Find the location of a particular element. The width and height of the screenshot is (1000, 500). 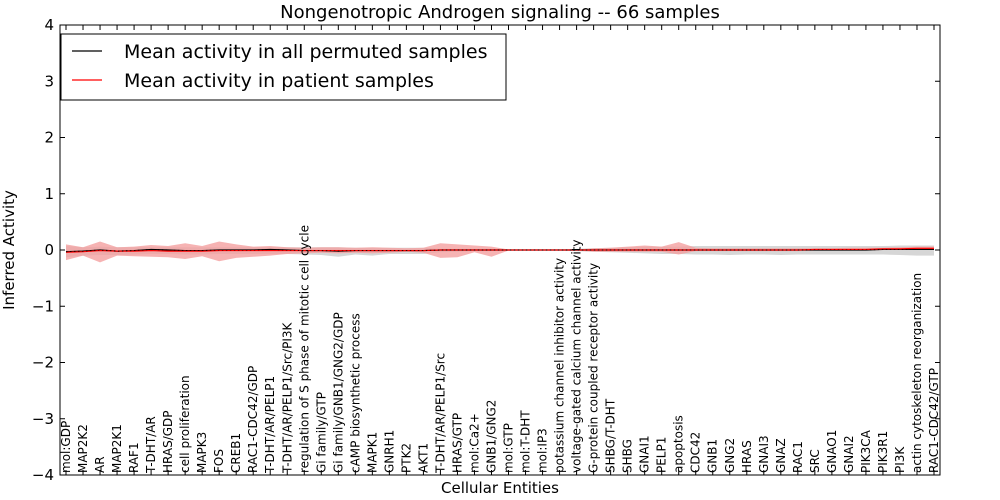

x-category-label: SHBG/T-DHT is located at coordinates (611, 435).